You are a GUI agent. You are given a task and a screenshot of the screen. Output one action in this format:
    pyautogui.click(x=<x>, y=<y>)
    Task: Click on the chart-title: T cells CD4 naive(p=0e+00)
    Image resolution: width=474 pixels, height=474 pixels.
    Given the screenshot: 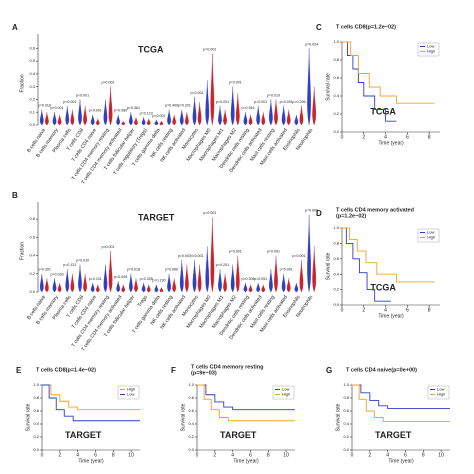 What is the action you would take?
    pyautogui.click(x=381, y=370)
    